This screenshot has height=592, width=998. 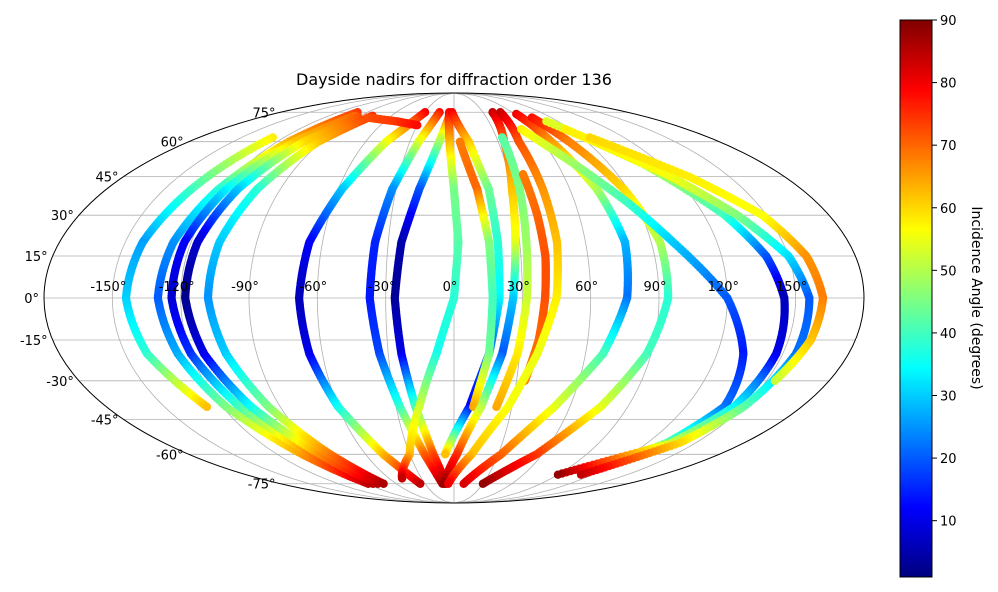 I want to click on colorbar-tick-label: 70, so click(x=948, y=146).